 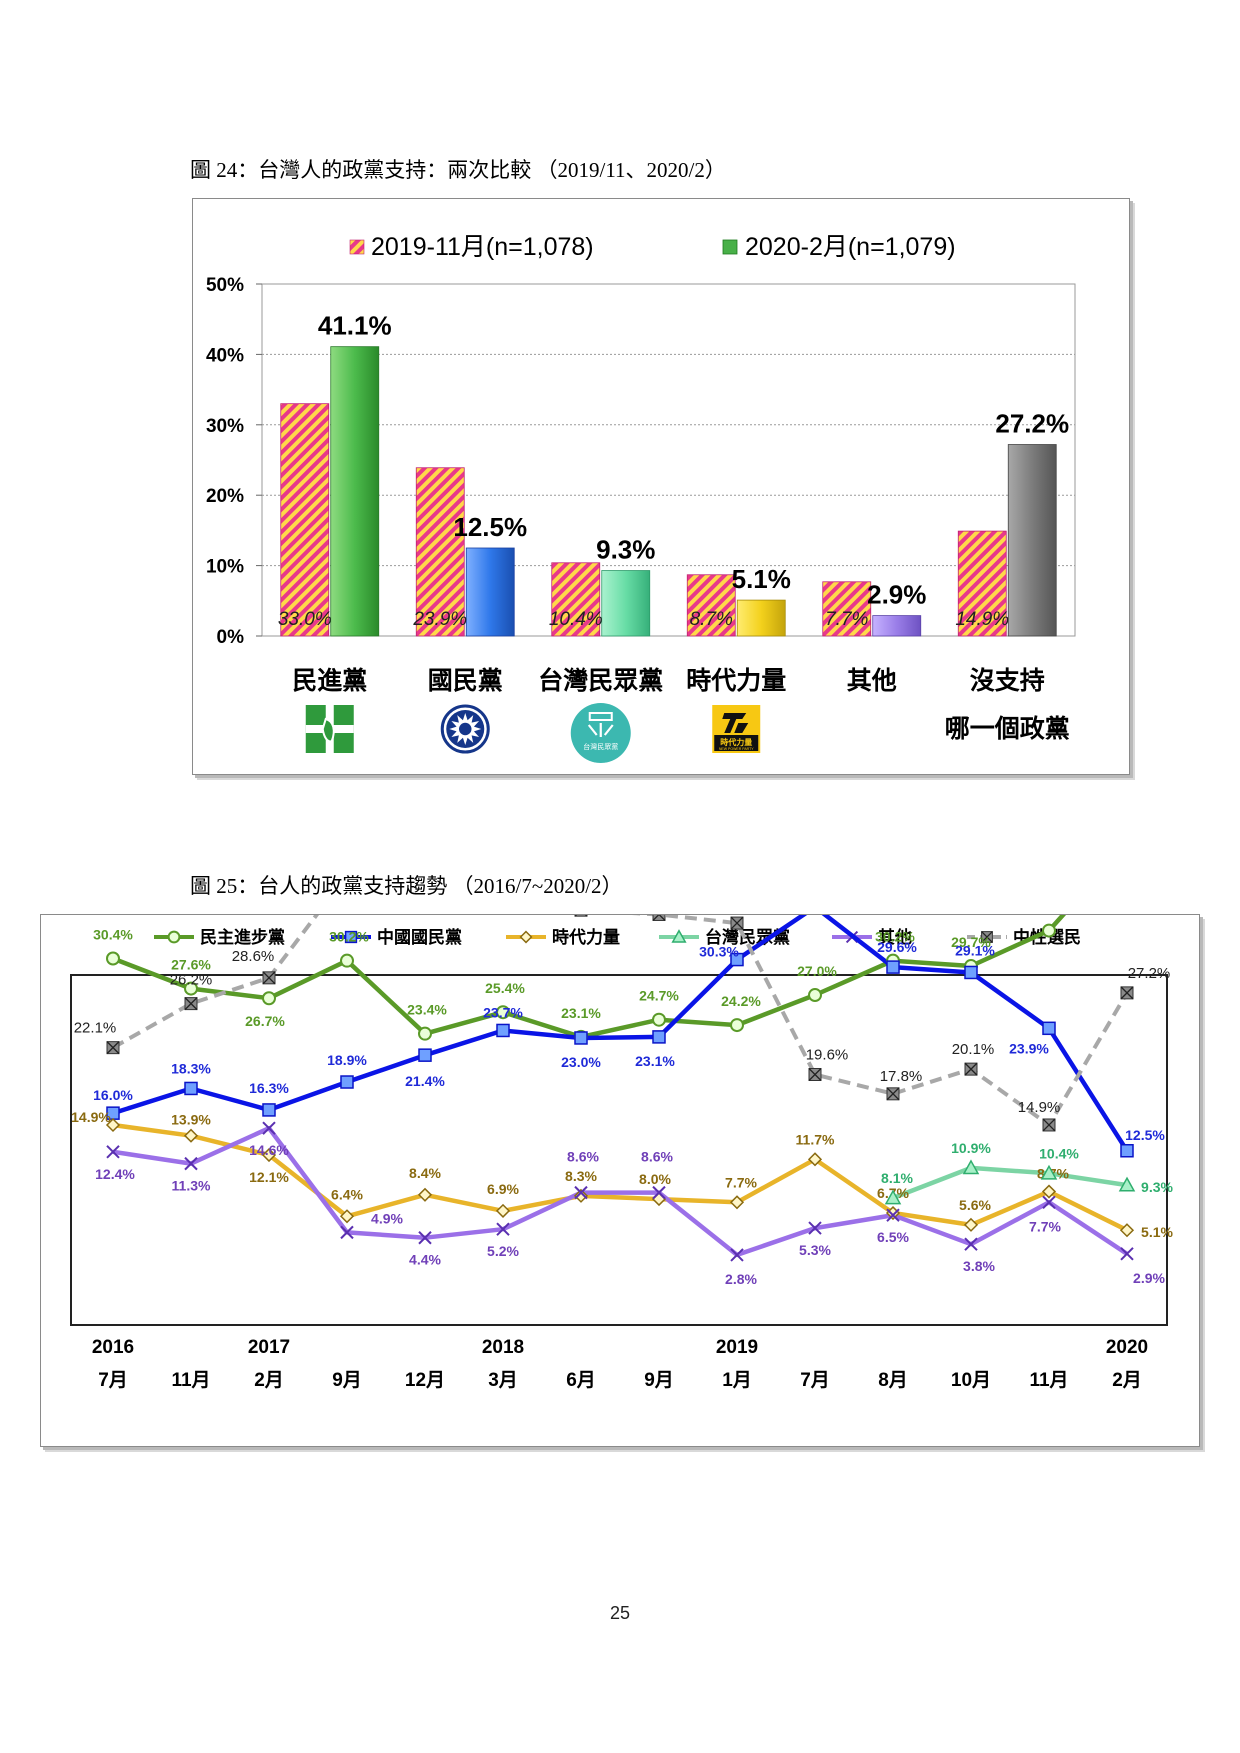 What do you see at coordinates (113, 1347) in the screenshot?
I see `x-year-label: 2016` at bounding box center [113, 1347].